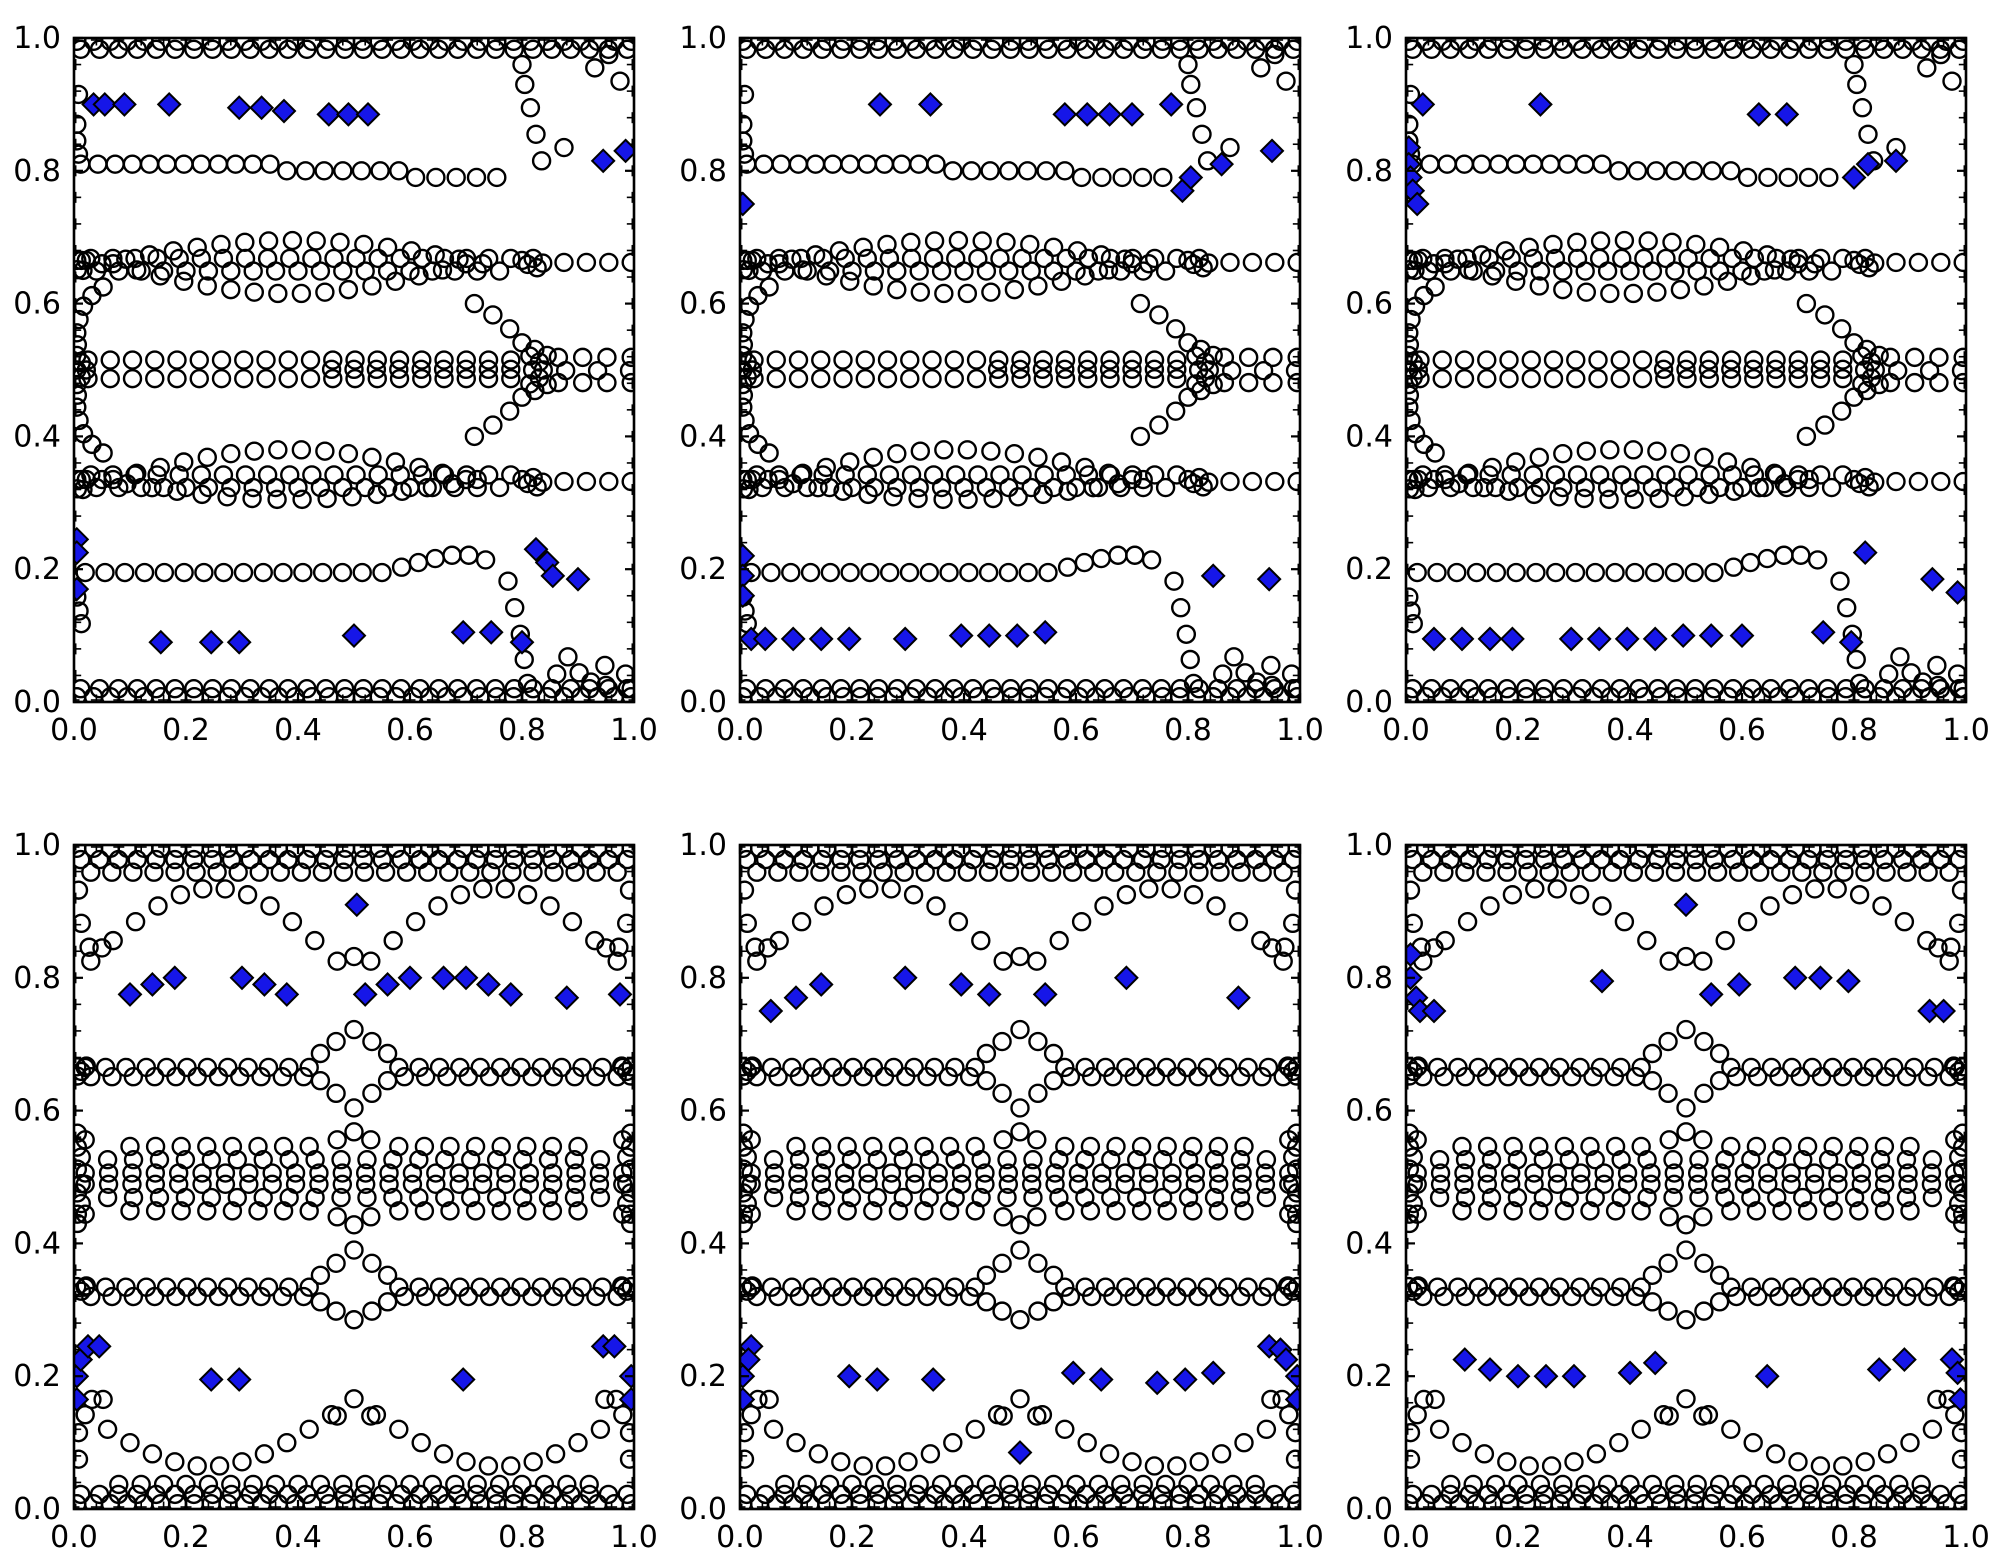  I want to click on marker-layer-top-middle, so click(1020, 370).